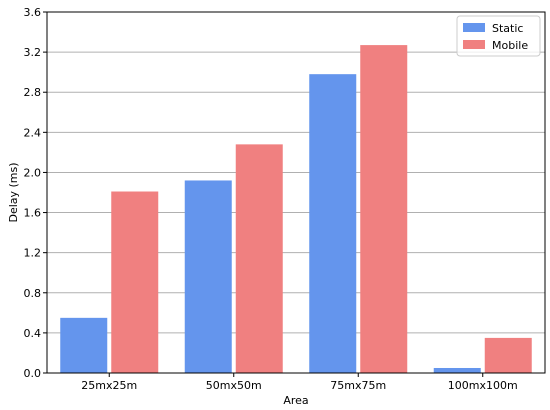  Describe the element at coordinates (33, 132) in the screenshot. I see `y-tick-label: 2.4` at that location.